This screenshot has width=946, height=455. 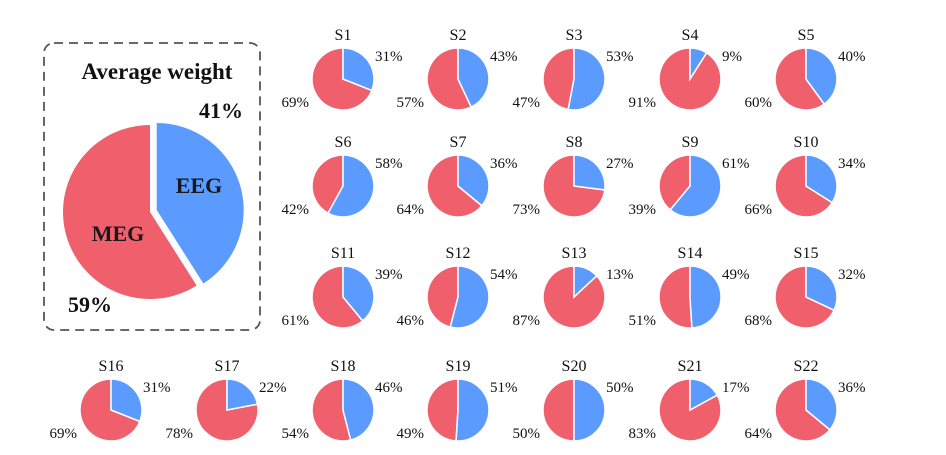 I want to click on subject-pie-s12: S12 54% 46%, so click(x=457, y=287).